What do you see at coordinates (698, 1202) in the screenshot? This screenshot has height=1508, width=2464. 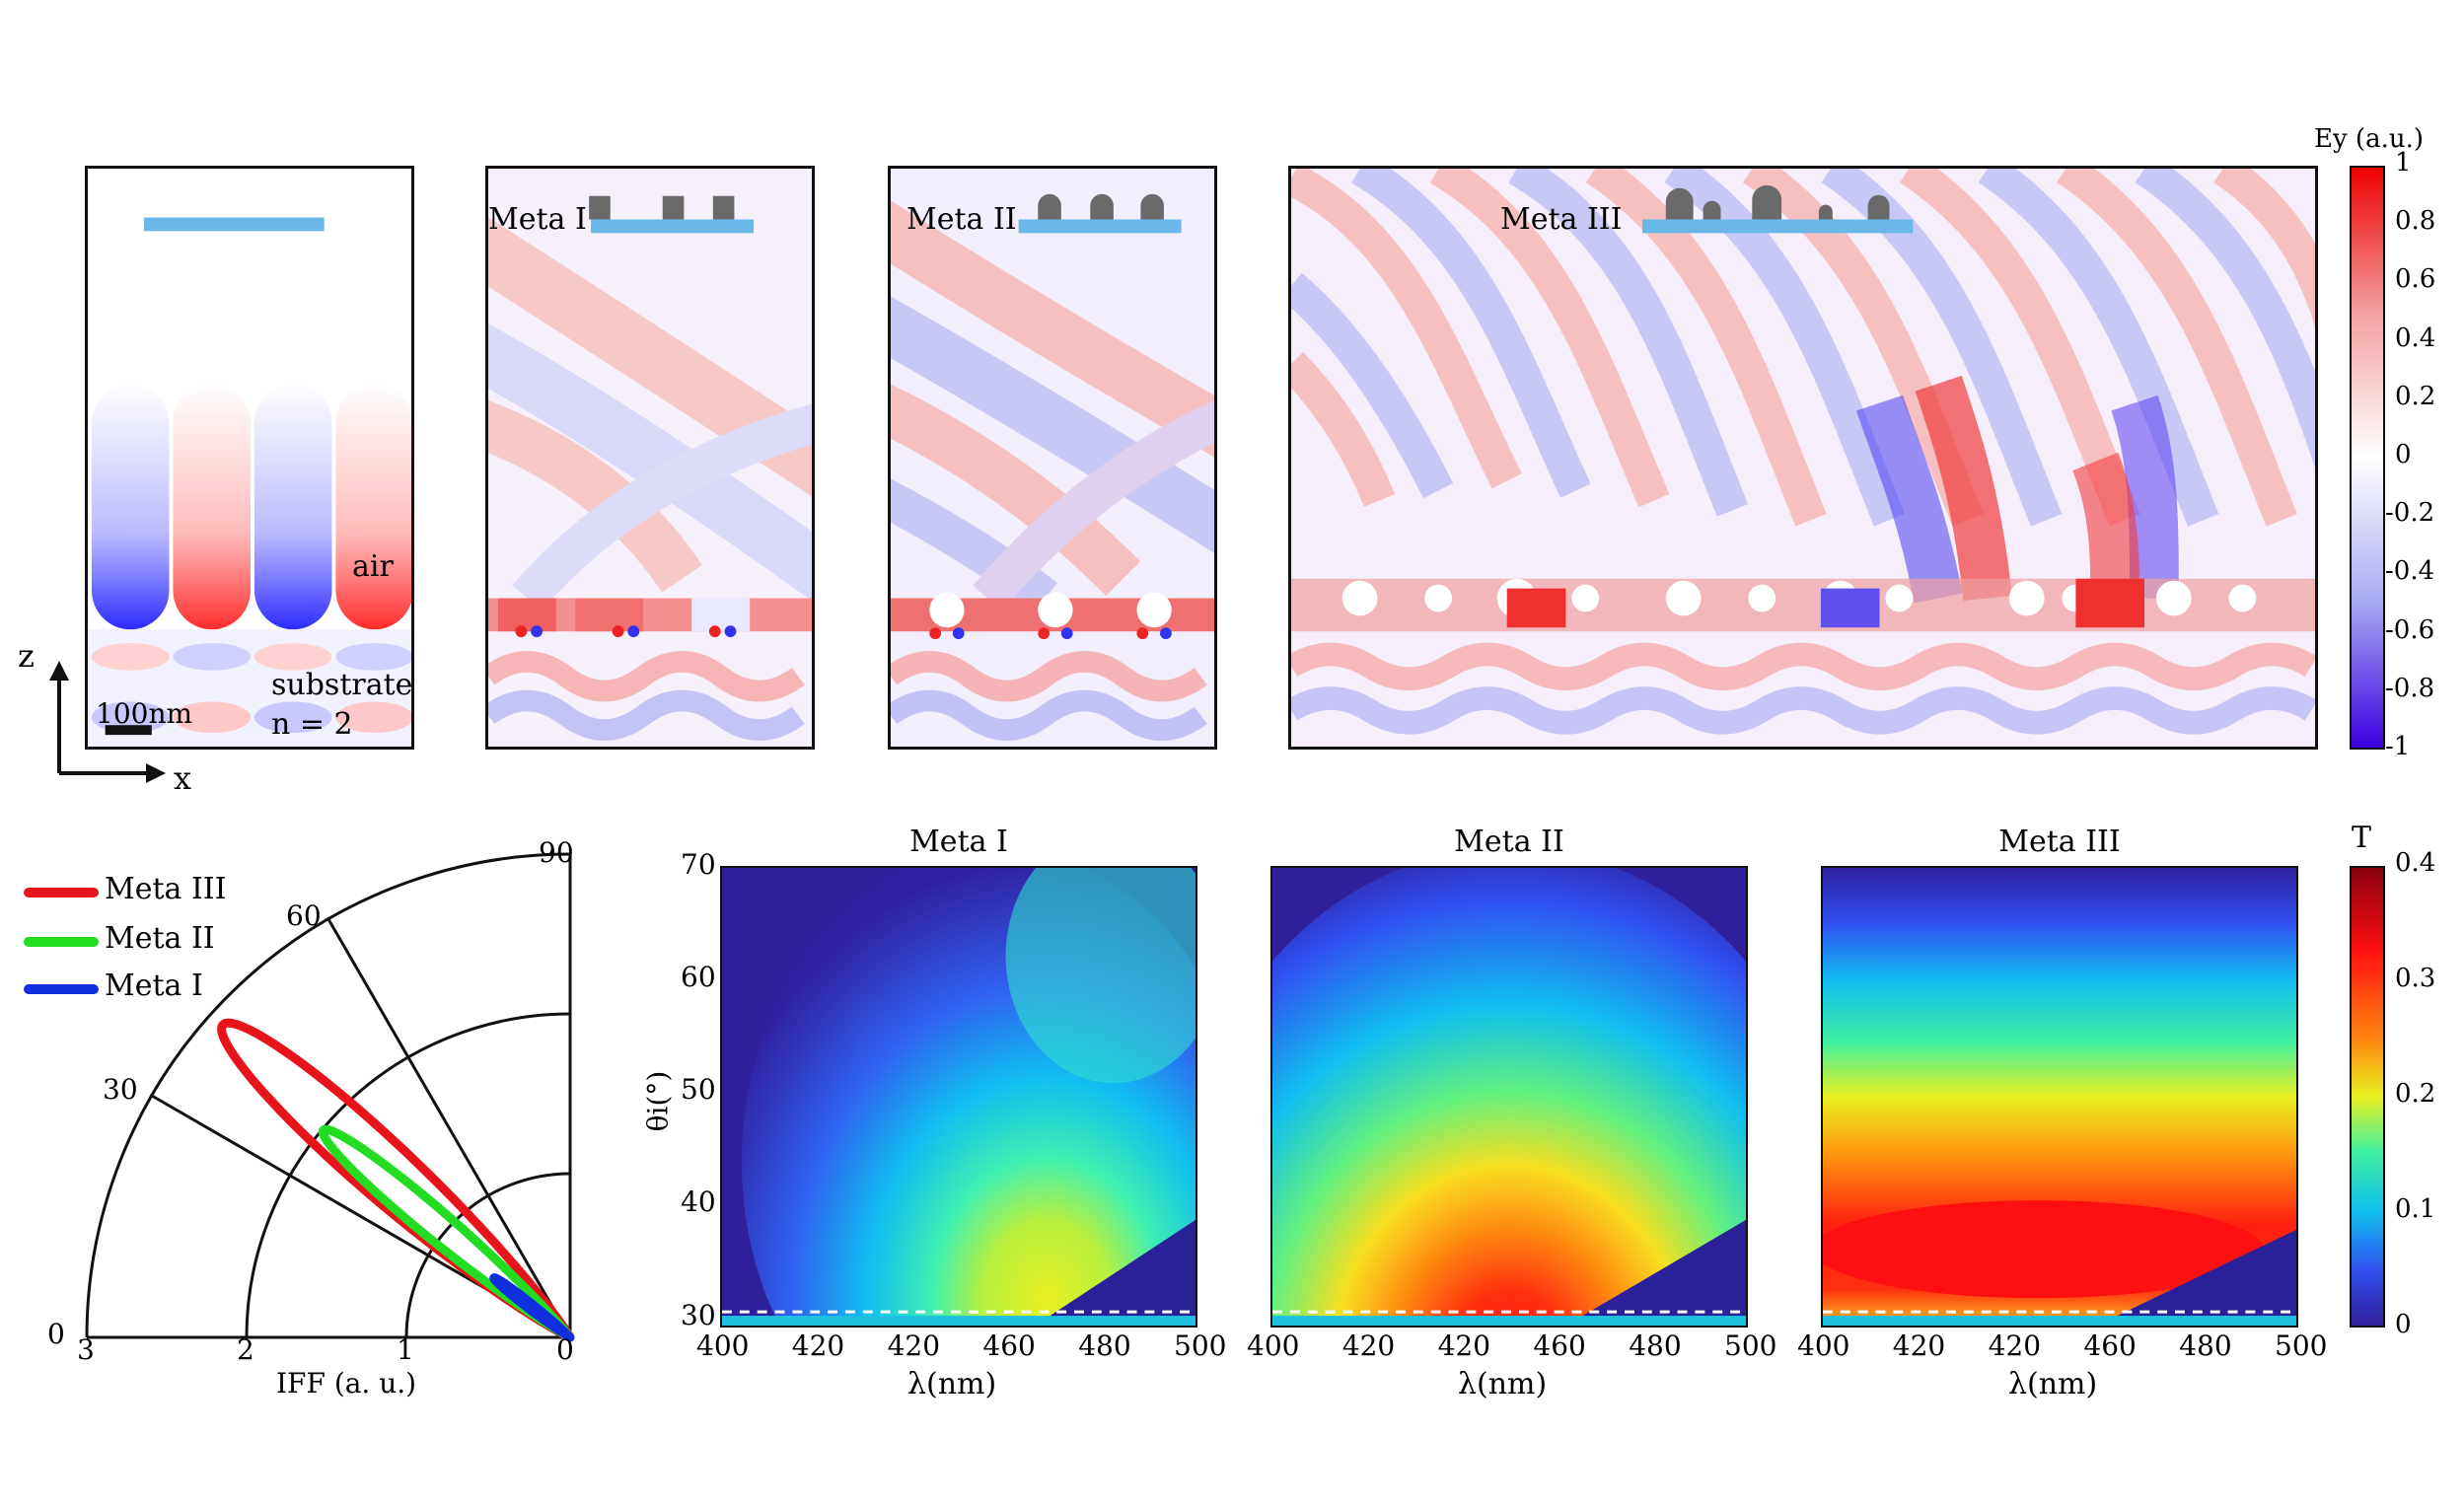 I see `heatmap-ytick: 40` at bounding box center [698, 1202].